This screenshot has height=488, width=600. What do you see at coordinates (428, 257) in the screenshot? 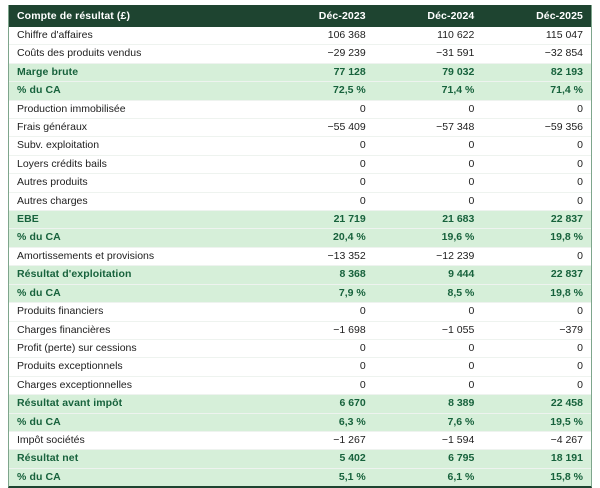
I see `row-value: −12 239` at bounding box center [428, 257].